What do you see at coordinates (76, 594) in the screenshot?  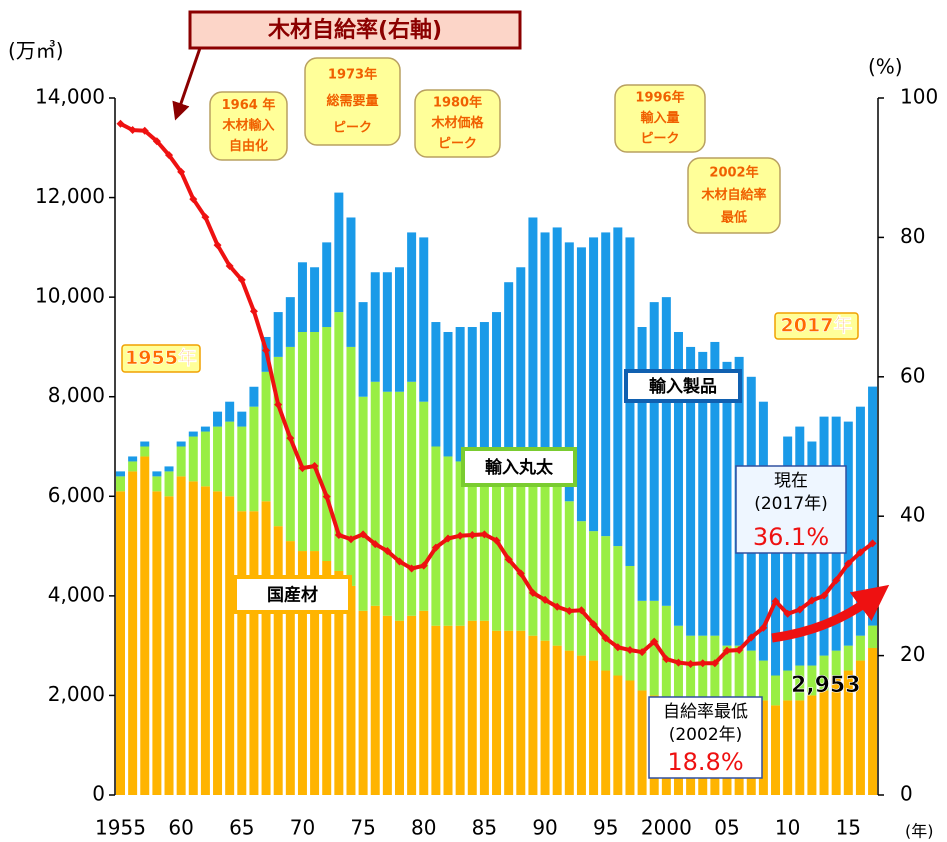 I see `y-tick-label: 4,000` at bounding box center [76, 594].